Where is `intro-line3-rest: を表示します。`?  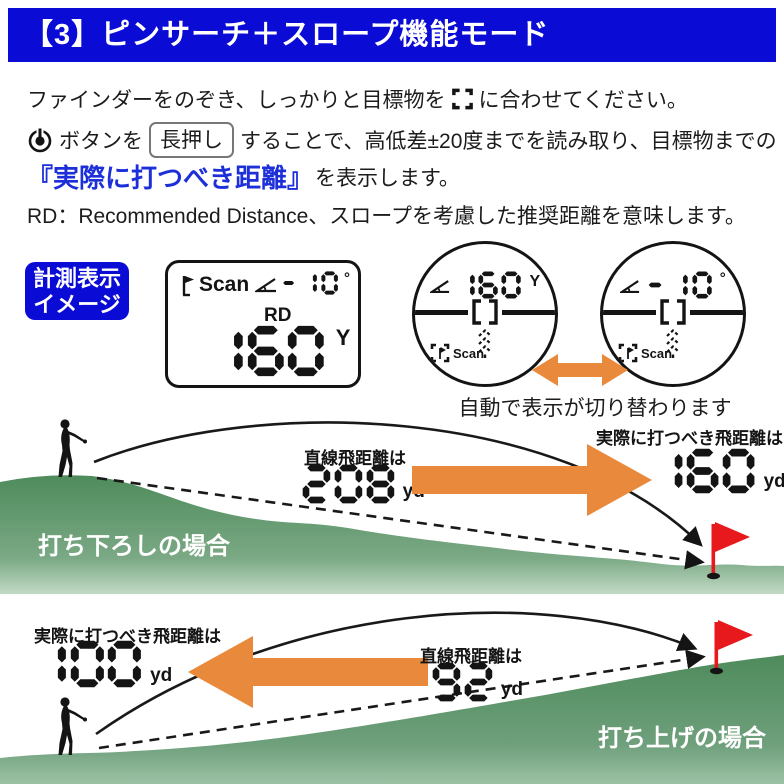 intro-line3-rest: を表示します。 is located at coordinates (387, 178).